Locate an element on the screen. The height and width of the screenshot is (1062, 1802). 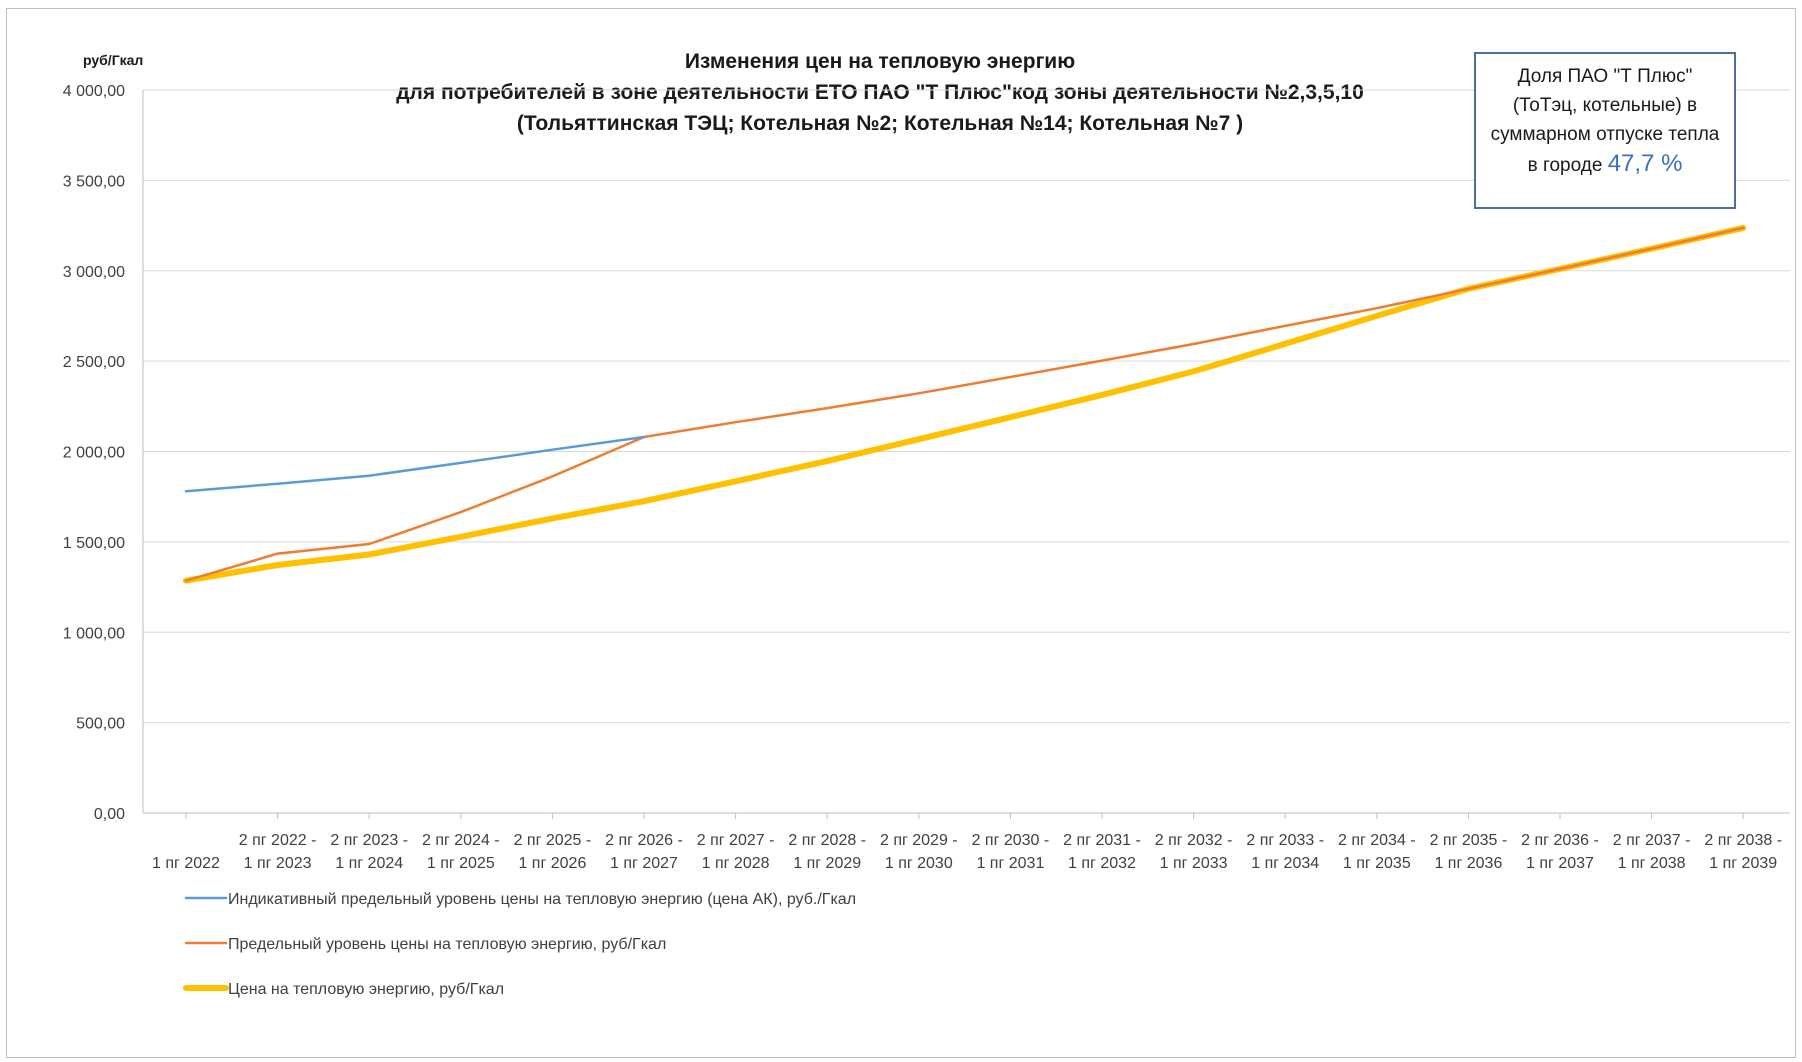
x-tick-label: 2 пг 2037 - is located at coordinates (1652, 840).